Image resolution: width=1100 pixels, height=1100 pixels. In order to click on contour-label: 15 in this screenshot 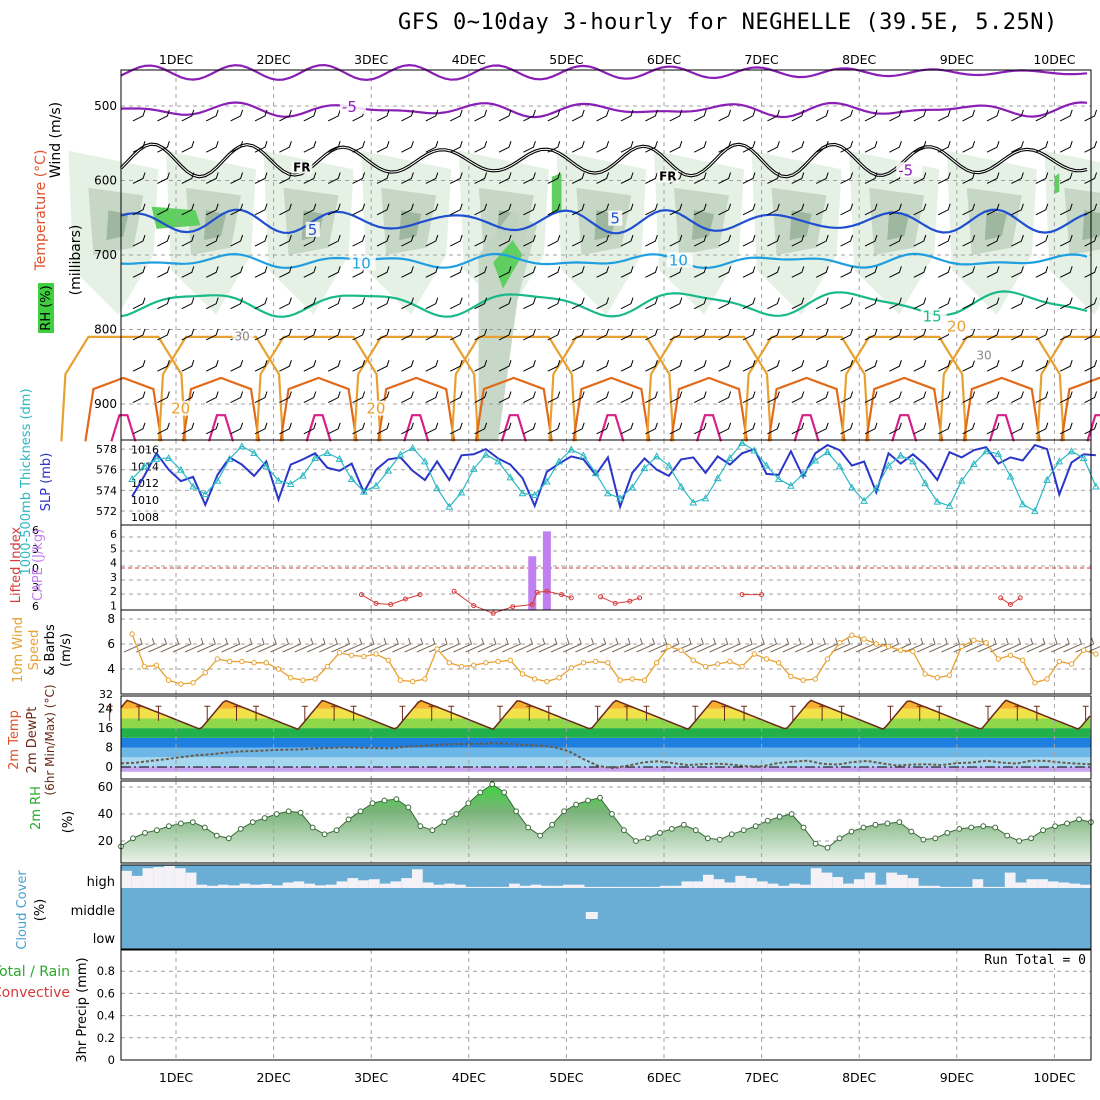, I will do `click(932, 316)`.